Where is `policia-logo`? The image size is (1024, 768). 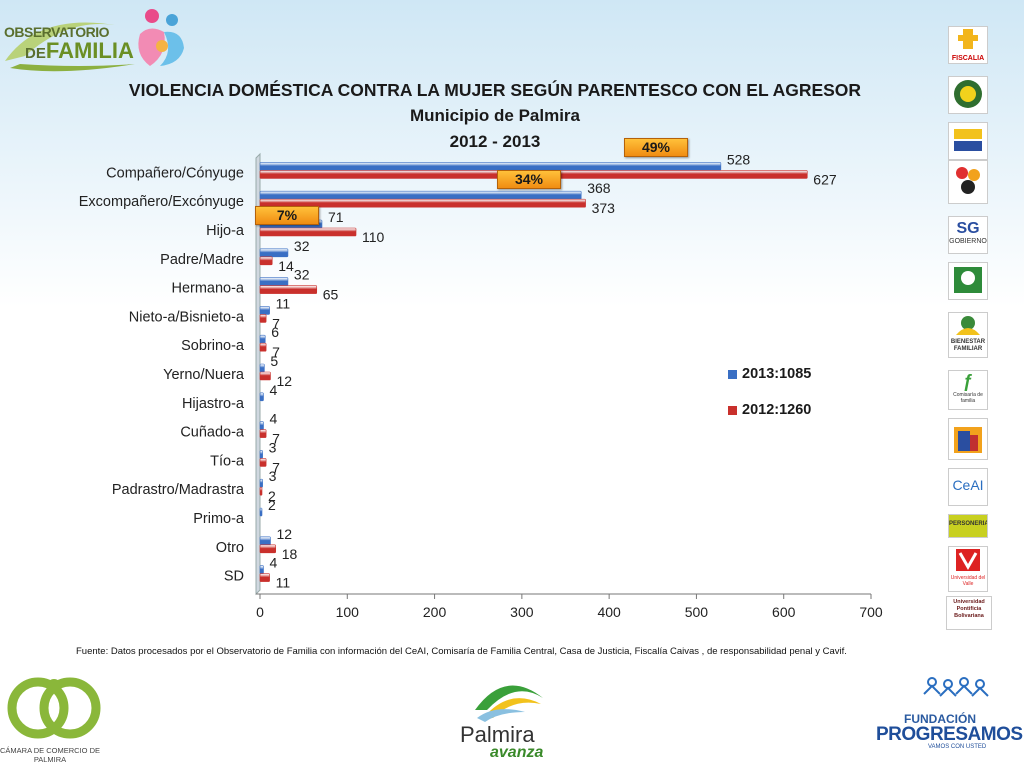
policia-logo is located at coordinates (968, 95).